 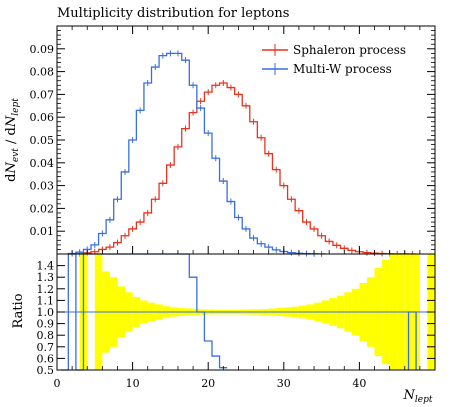 I want to click on main-y-tick-label-5: 0.06, so click(x=42, y=117).